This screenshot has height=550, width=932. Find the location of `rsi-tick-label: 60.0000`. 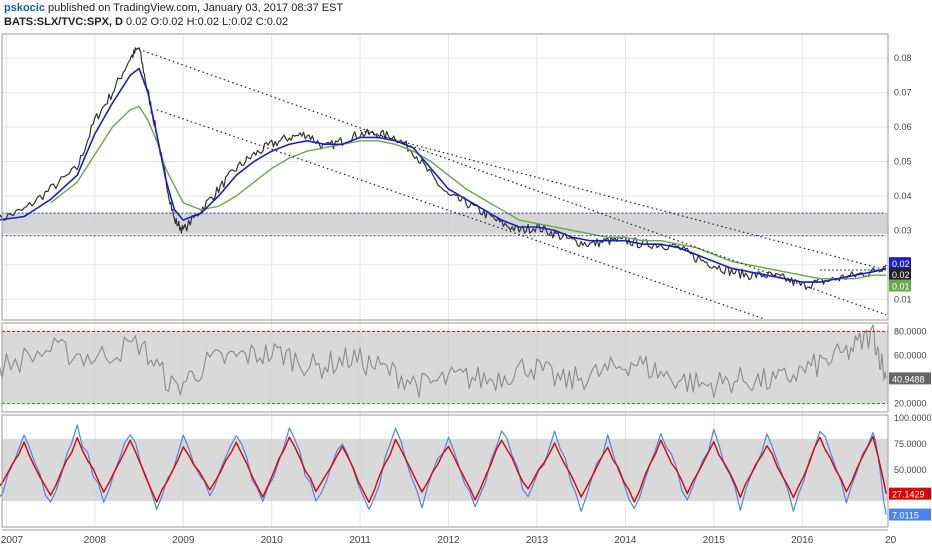

rsi-tick-label: 60.0000 is located at coordinates (910, 355).